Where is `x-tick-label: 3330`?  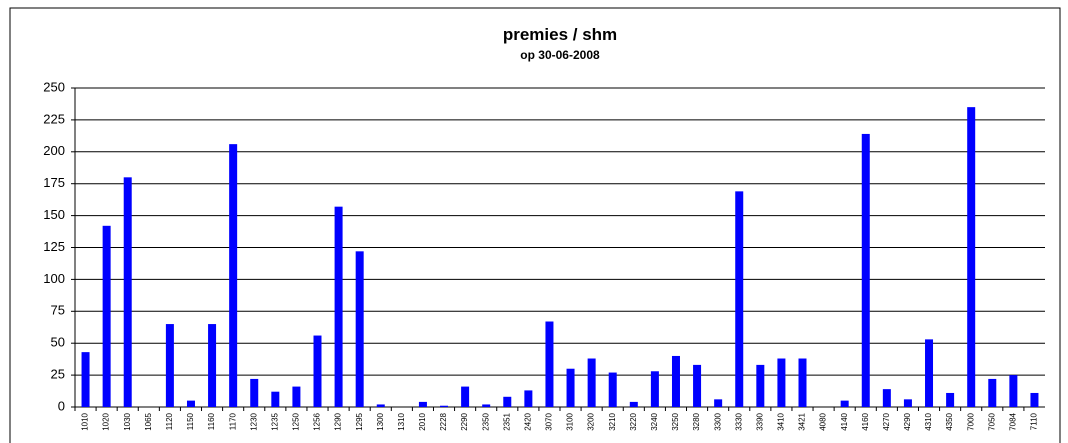
x-tick-label: 3330 is located at coordinates (738, 421).